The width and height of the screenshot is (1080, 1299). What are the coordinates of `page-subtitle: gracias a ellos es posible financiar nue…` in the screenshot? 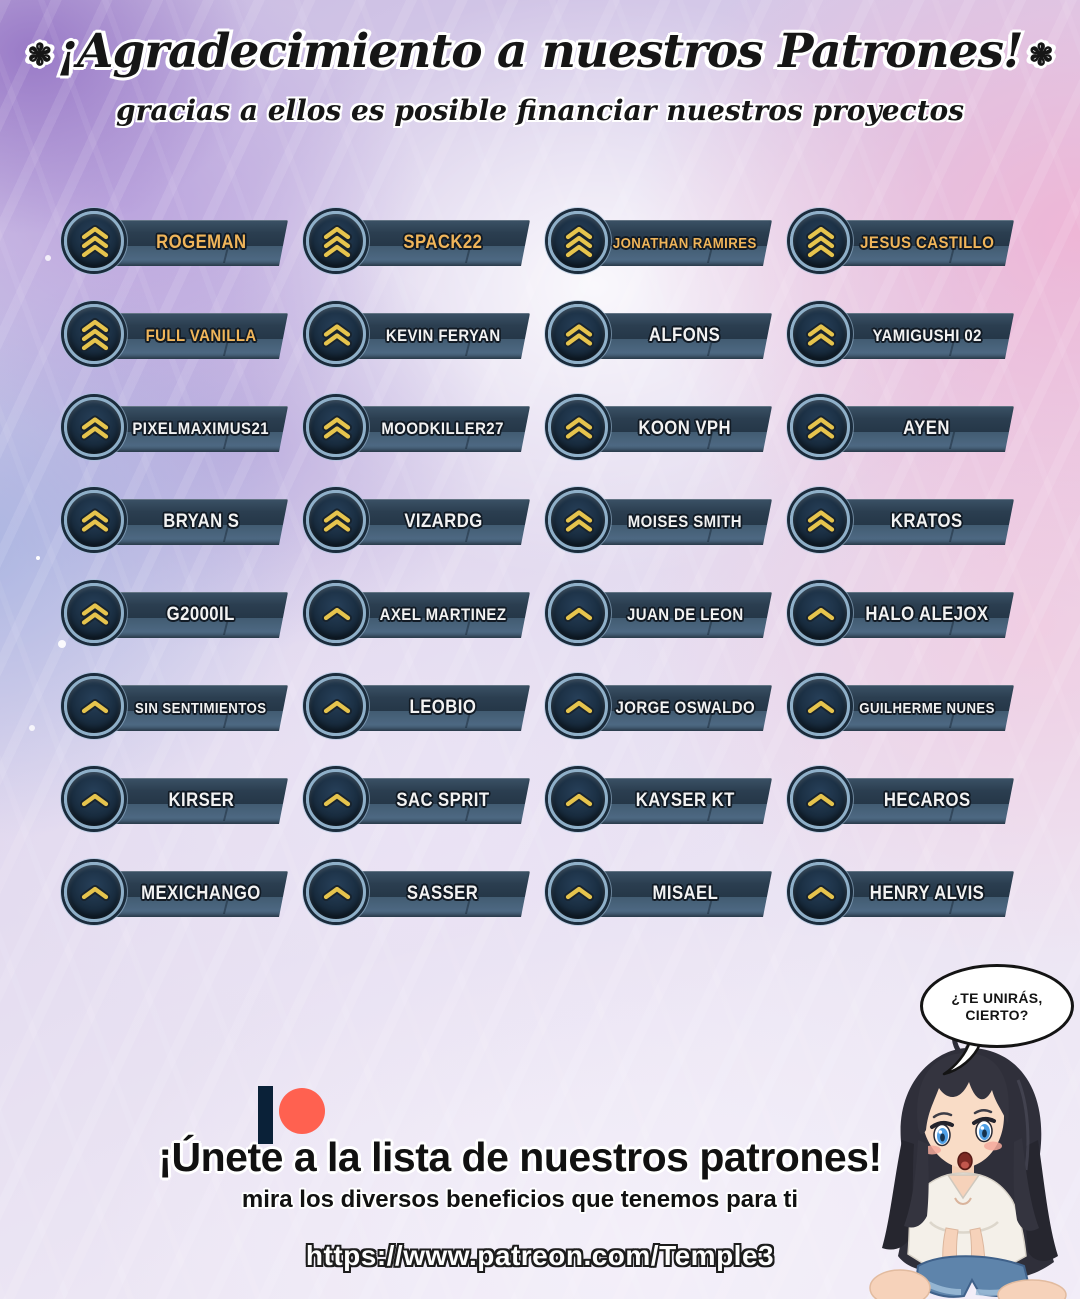 It's located at (540, 110).